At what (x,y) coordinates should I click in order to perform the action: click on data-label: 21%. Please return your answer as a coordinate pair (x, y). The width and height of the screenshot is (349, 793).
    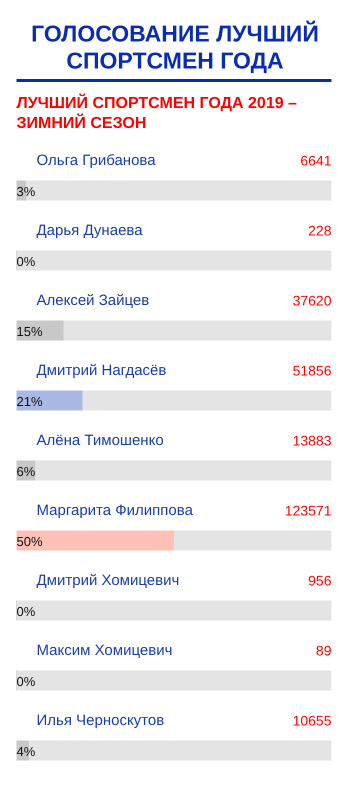
    Looking at the image, I should click on (29, 401).